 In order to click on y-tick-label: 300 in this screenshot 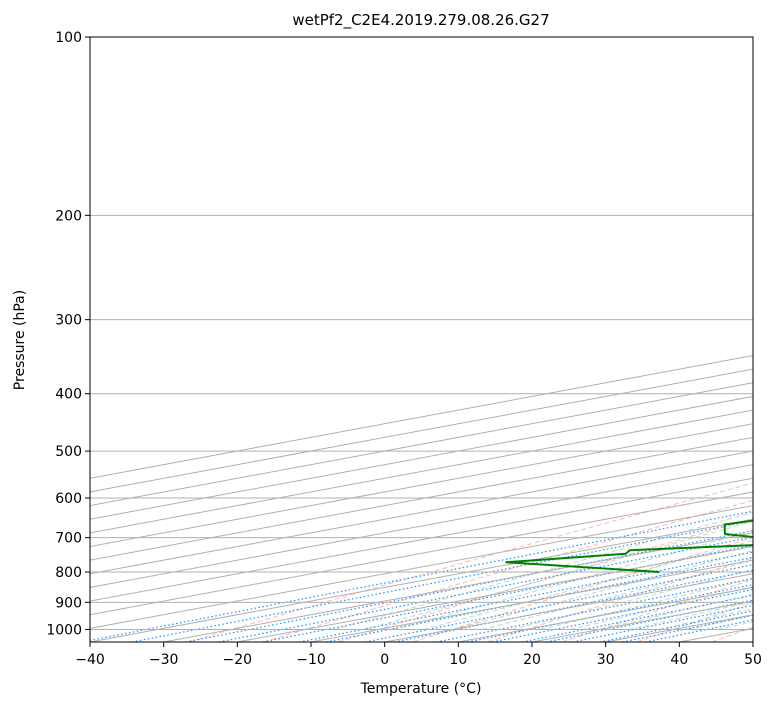, I will do `click(68, 321)`.